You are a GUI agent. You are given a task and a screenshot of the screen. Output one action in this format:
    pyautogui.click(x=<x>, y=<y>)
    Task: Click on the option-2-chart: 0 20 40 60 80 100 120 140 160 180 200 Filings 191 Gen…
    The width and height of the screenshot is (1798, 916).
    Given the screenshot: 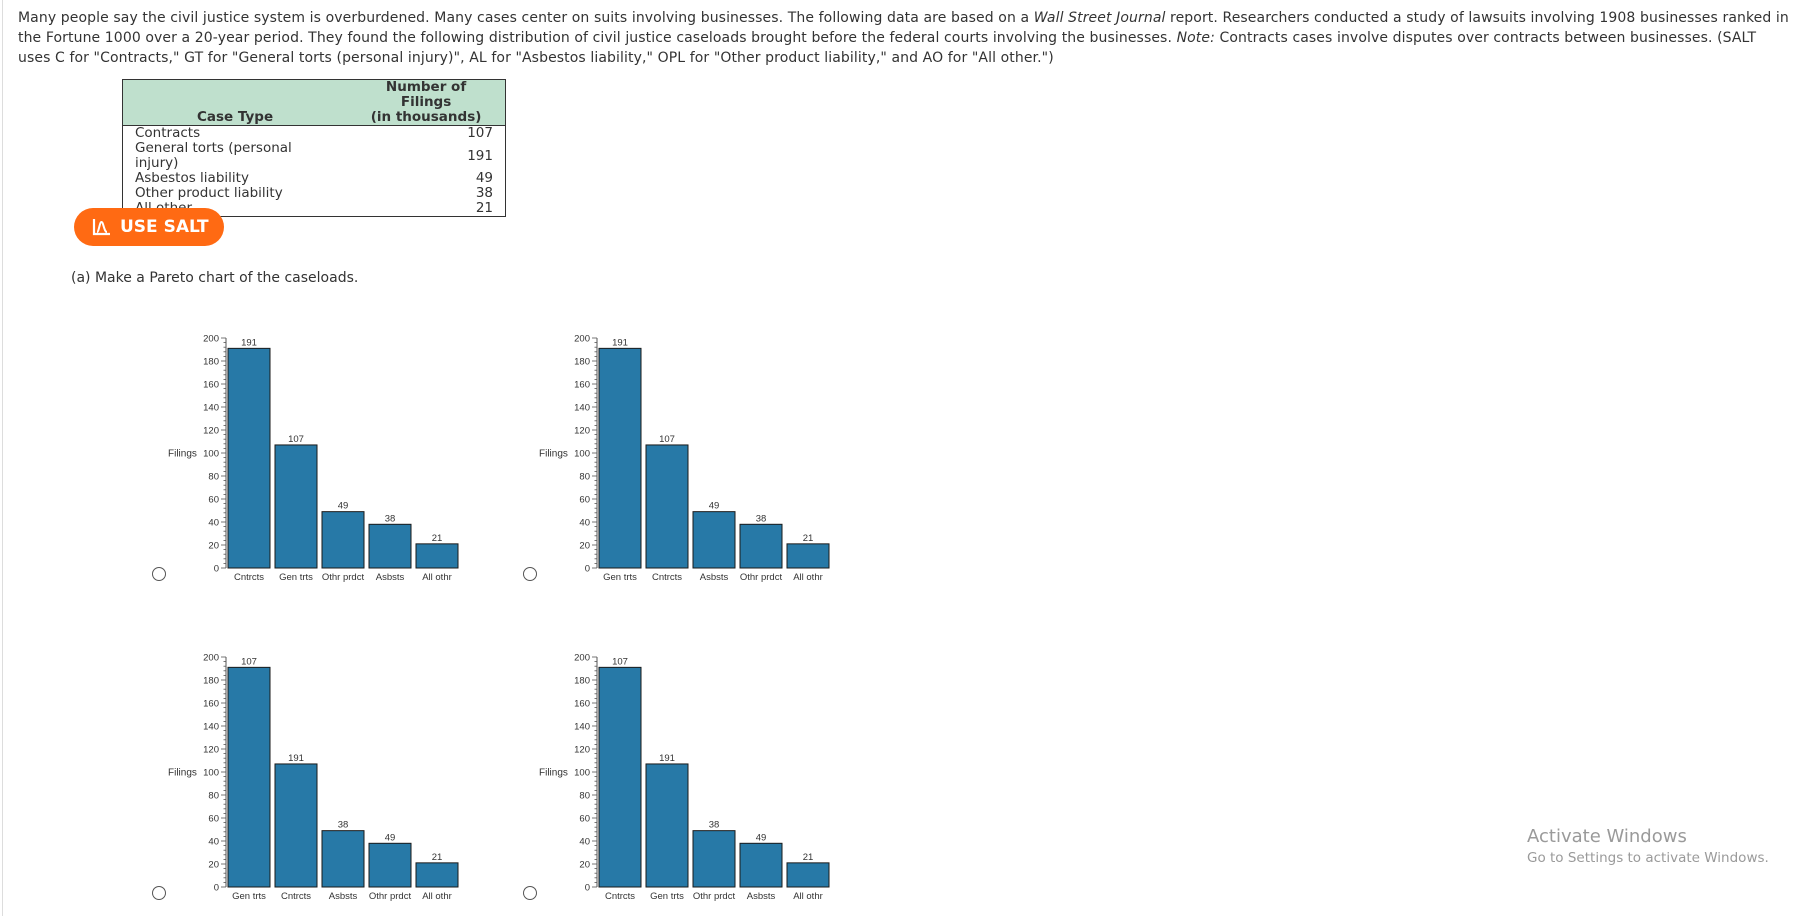 What is the action you would take?
    pyautogui.click(x=684, y=458)
    